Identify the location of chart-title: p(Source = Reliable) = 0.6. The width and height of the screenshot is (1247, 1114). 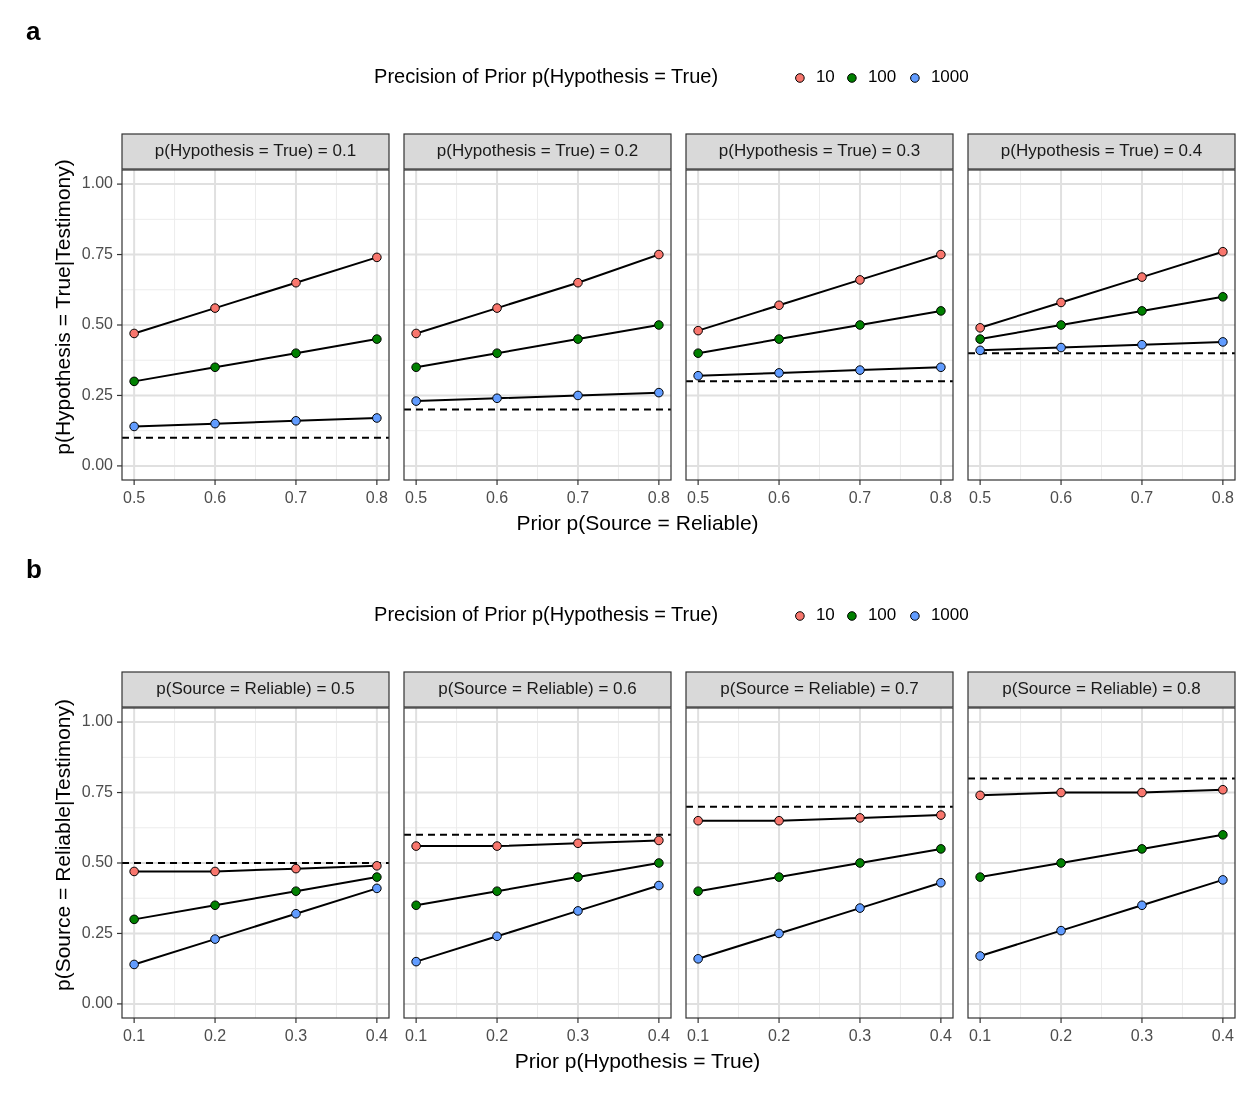
(537, 689).